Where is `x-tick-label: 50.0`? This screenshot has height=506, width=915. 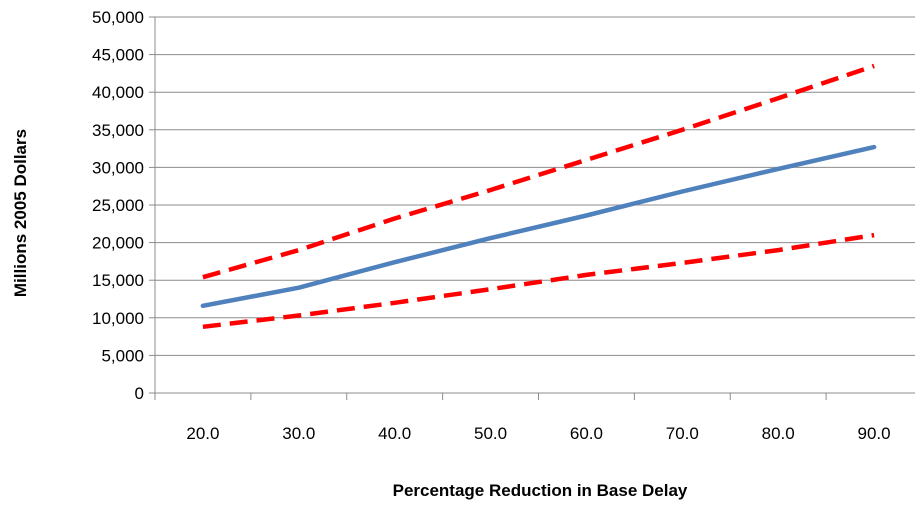 x-tick-label: 50.0 is located at coordinates (490, 433).